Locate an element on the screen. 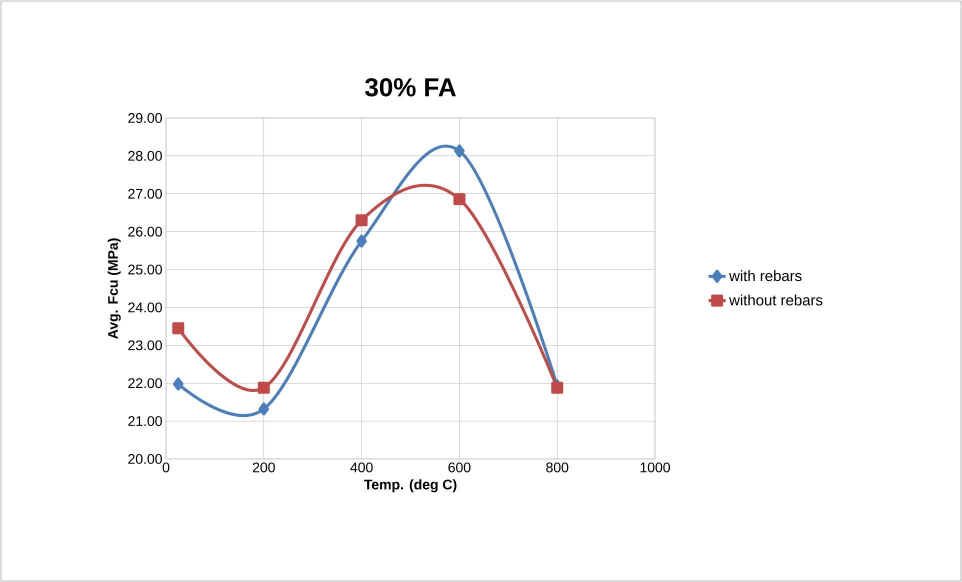 The width and height of the screenshot is (962, 582). legend-label: without rebars is located at coordinates (775, 300).